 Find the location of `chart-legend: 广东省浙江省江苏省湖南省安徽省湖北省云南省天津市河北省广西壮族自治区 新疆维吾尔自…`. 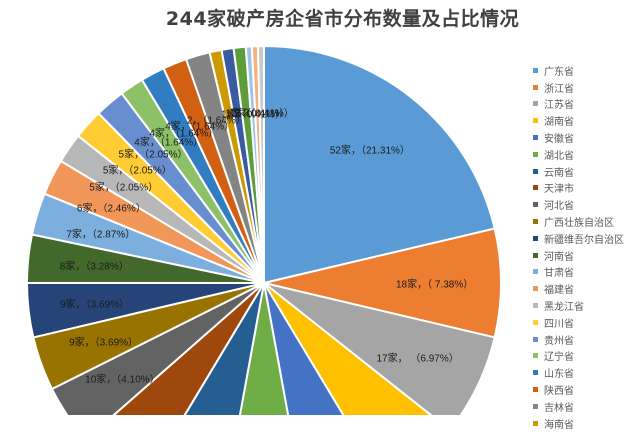

chart-legend: 广东省浙江省江苏省湖南省安徽省湖北省云南省天津市河北省广西壮族自治区 新疆维吾尔自… is located at coordinates (585, 247).